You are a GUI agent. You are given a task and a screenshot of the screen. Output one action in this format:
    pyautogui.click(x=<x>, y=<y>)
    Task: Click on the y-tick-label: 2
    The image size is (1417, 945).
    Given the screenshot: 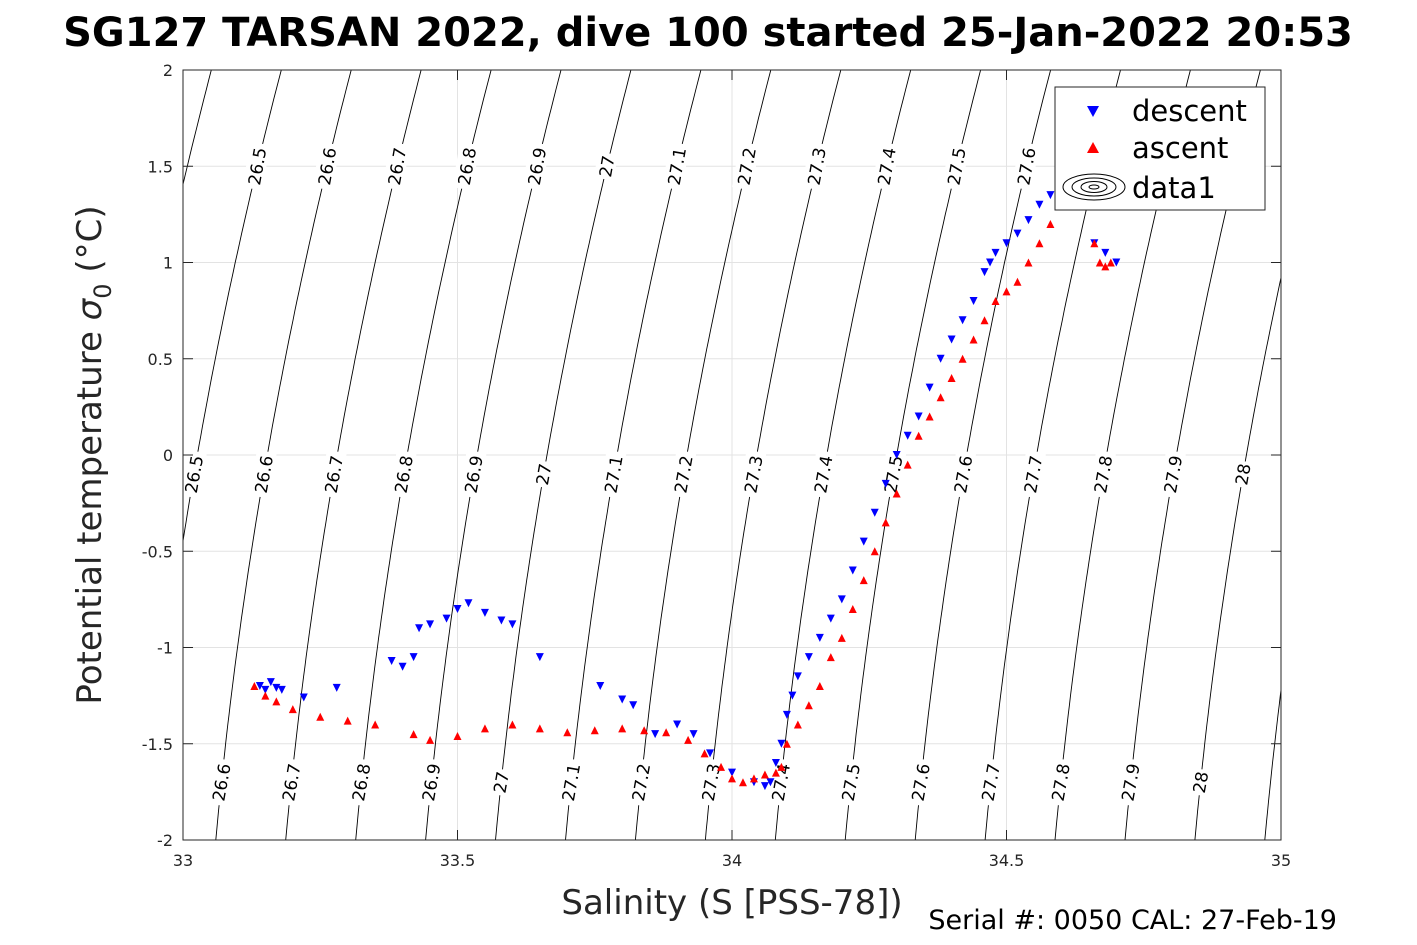 What is the action you would take?
    pyautogui.click(x=168, y=70)
    